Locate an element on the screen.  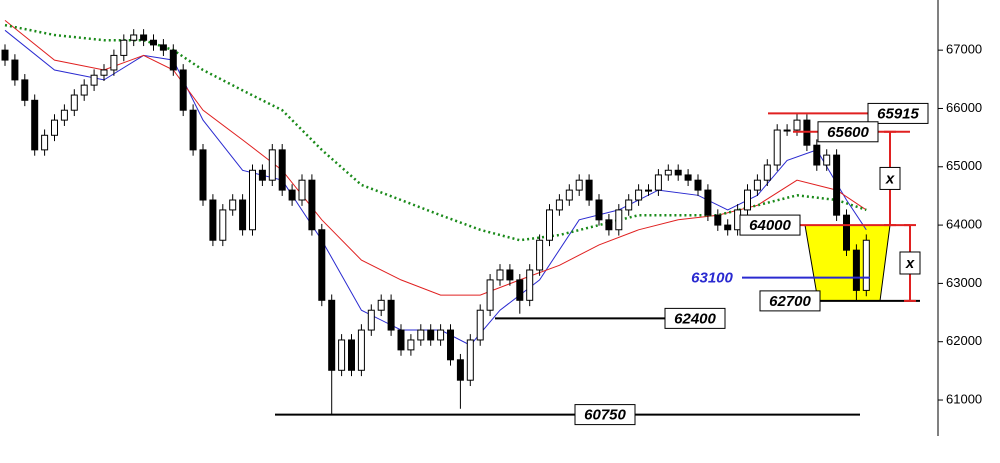
level-label: 63100 is located at coordinates (712, 278).